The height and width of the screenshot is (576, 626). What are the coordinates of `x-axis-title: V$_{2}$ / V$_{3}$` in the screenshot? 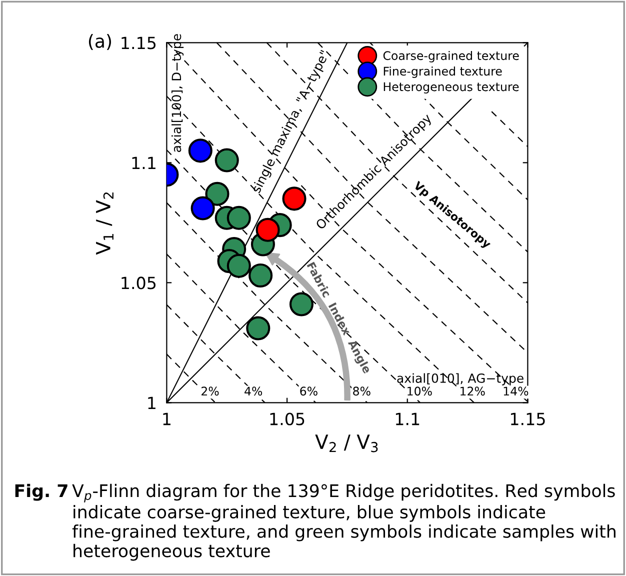 It's located at (346, 443).